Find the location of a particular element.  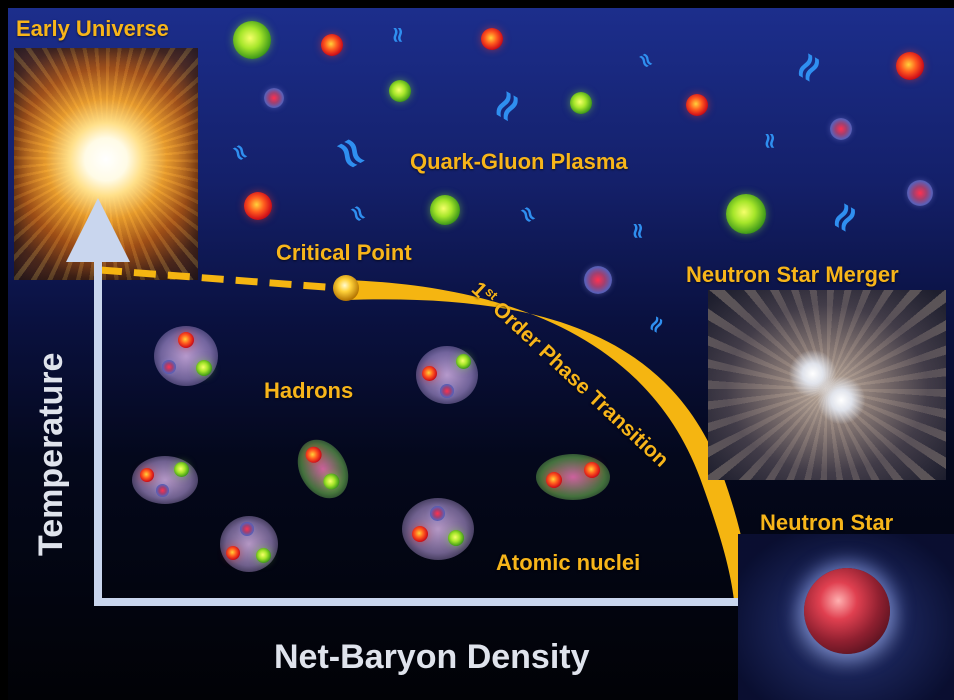

qgp-label: Quark-Gluon Plasma is located at coordinates (519, 161).